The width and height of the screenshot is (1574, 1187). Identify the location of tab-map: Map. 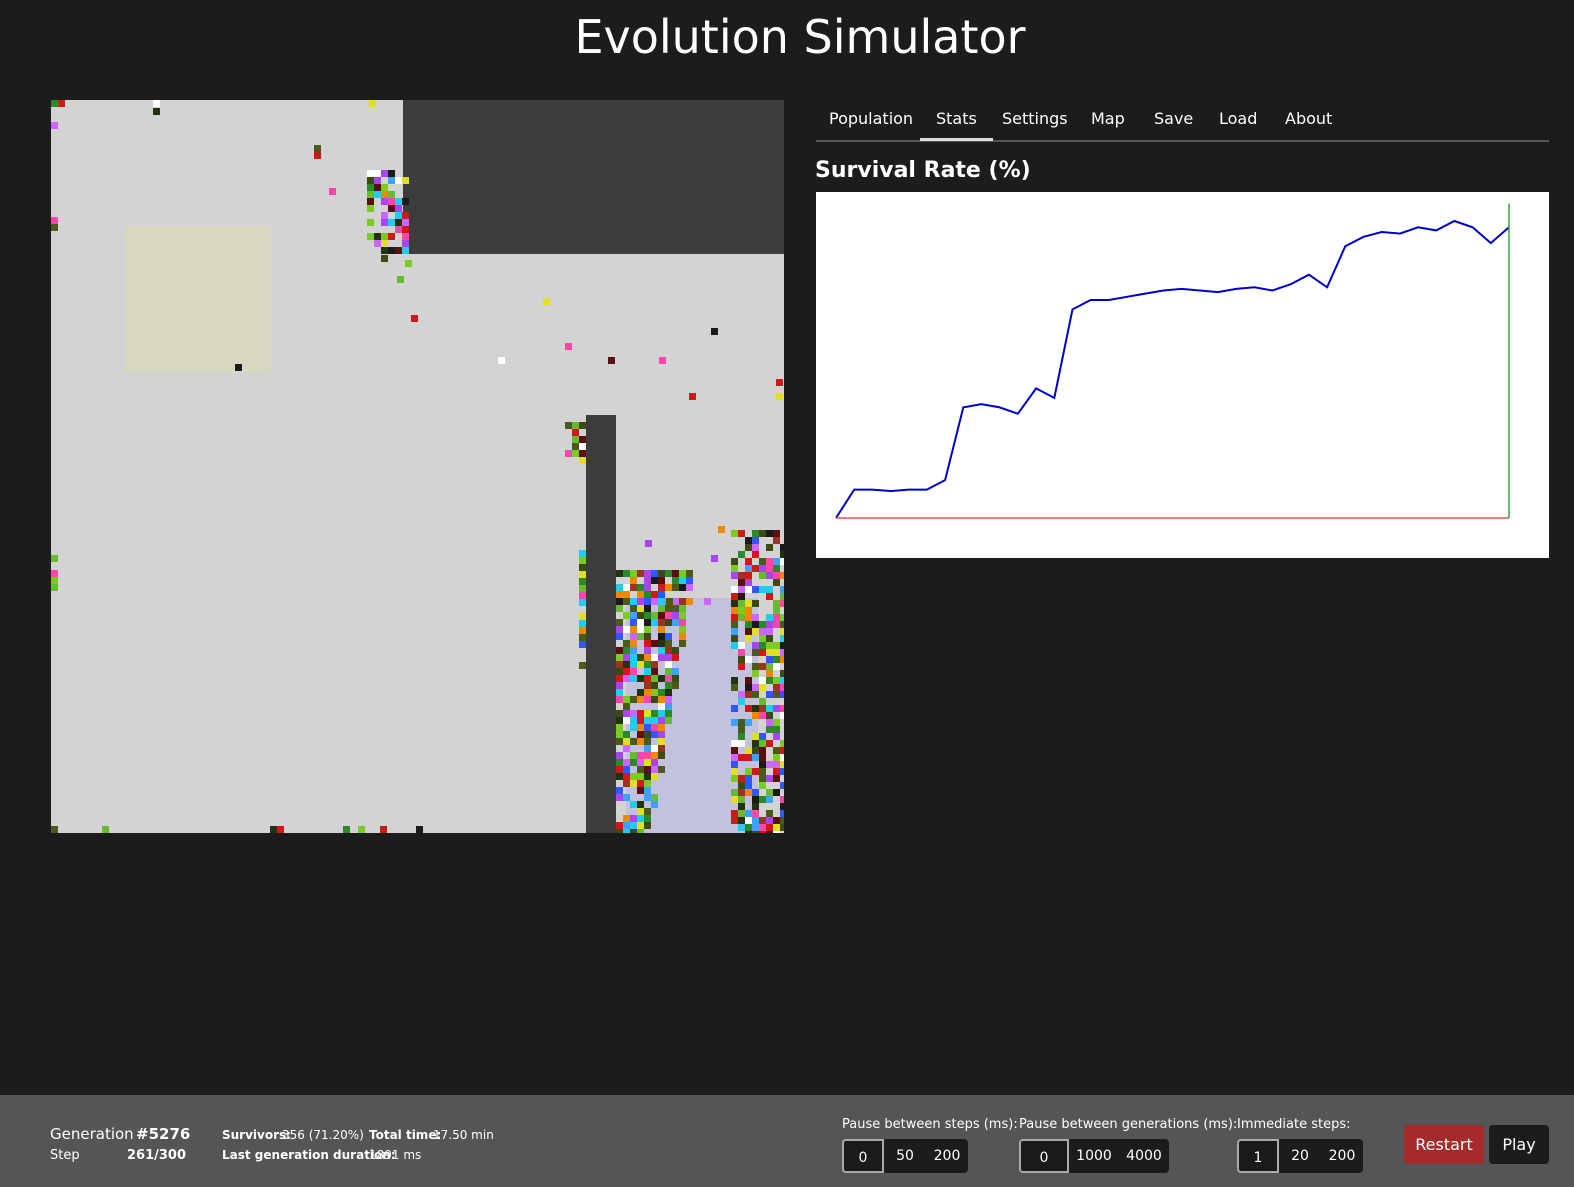
(1108, 118).